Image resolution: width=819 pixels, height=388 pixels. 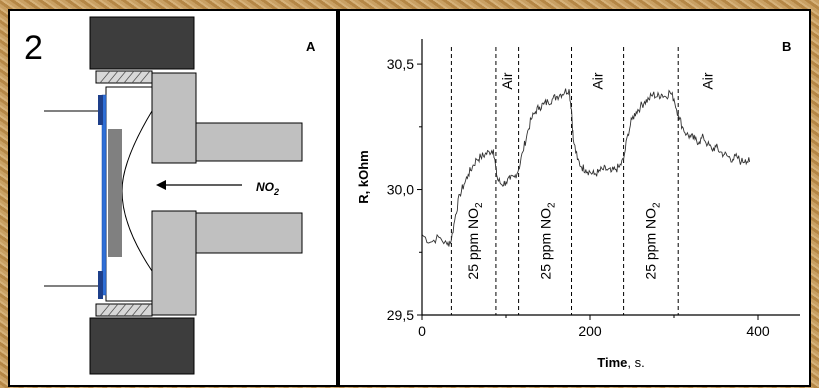 What do you see at coordinates (125, 310) in the screenshot?
I see `bottom-seal-hatch` at bounding box center [125, 310].